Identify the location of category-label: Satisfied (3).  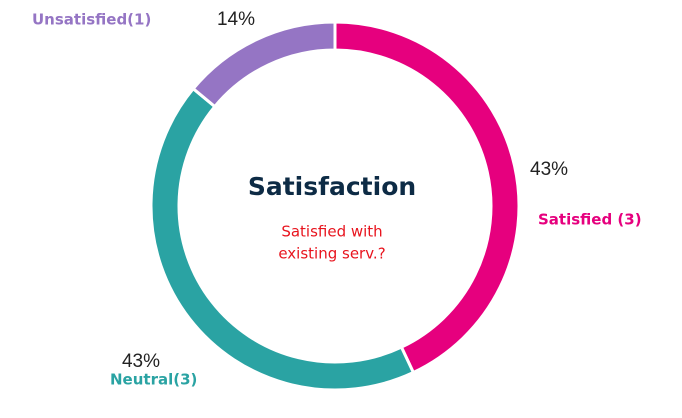
(590, 220).